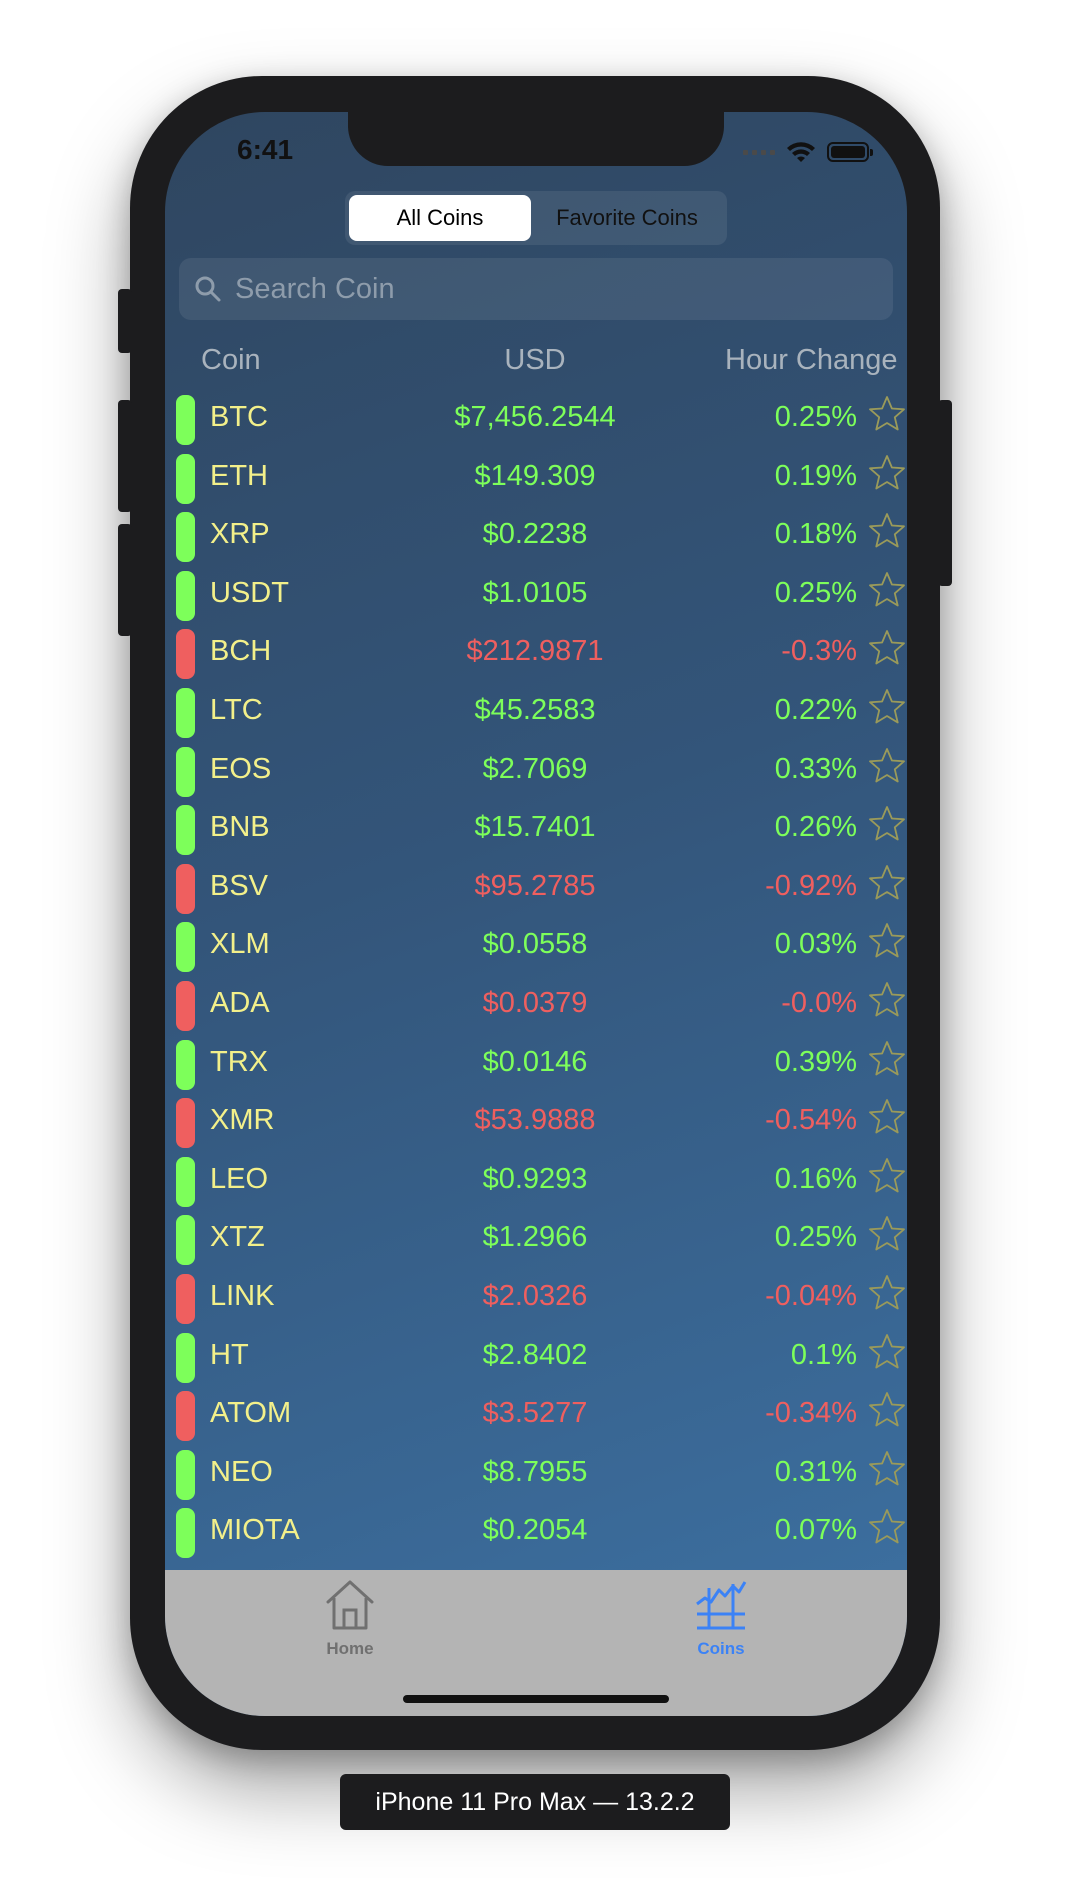  I want to click on volume-up-button, so click(125, 456).